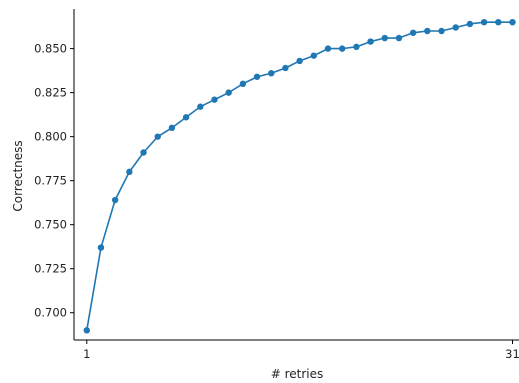  Describe the element at coordinates (18, 175) in the screenshot. I see `y-axis-label: Correctness` at that location.